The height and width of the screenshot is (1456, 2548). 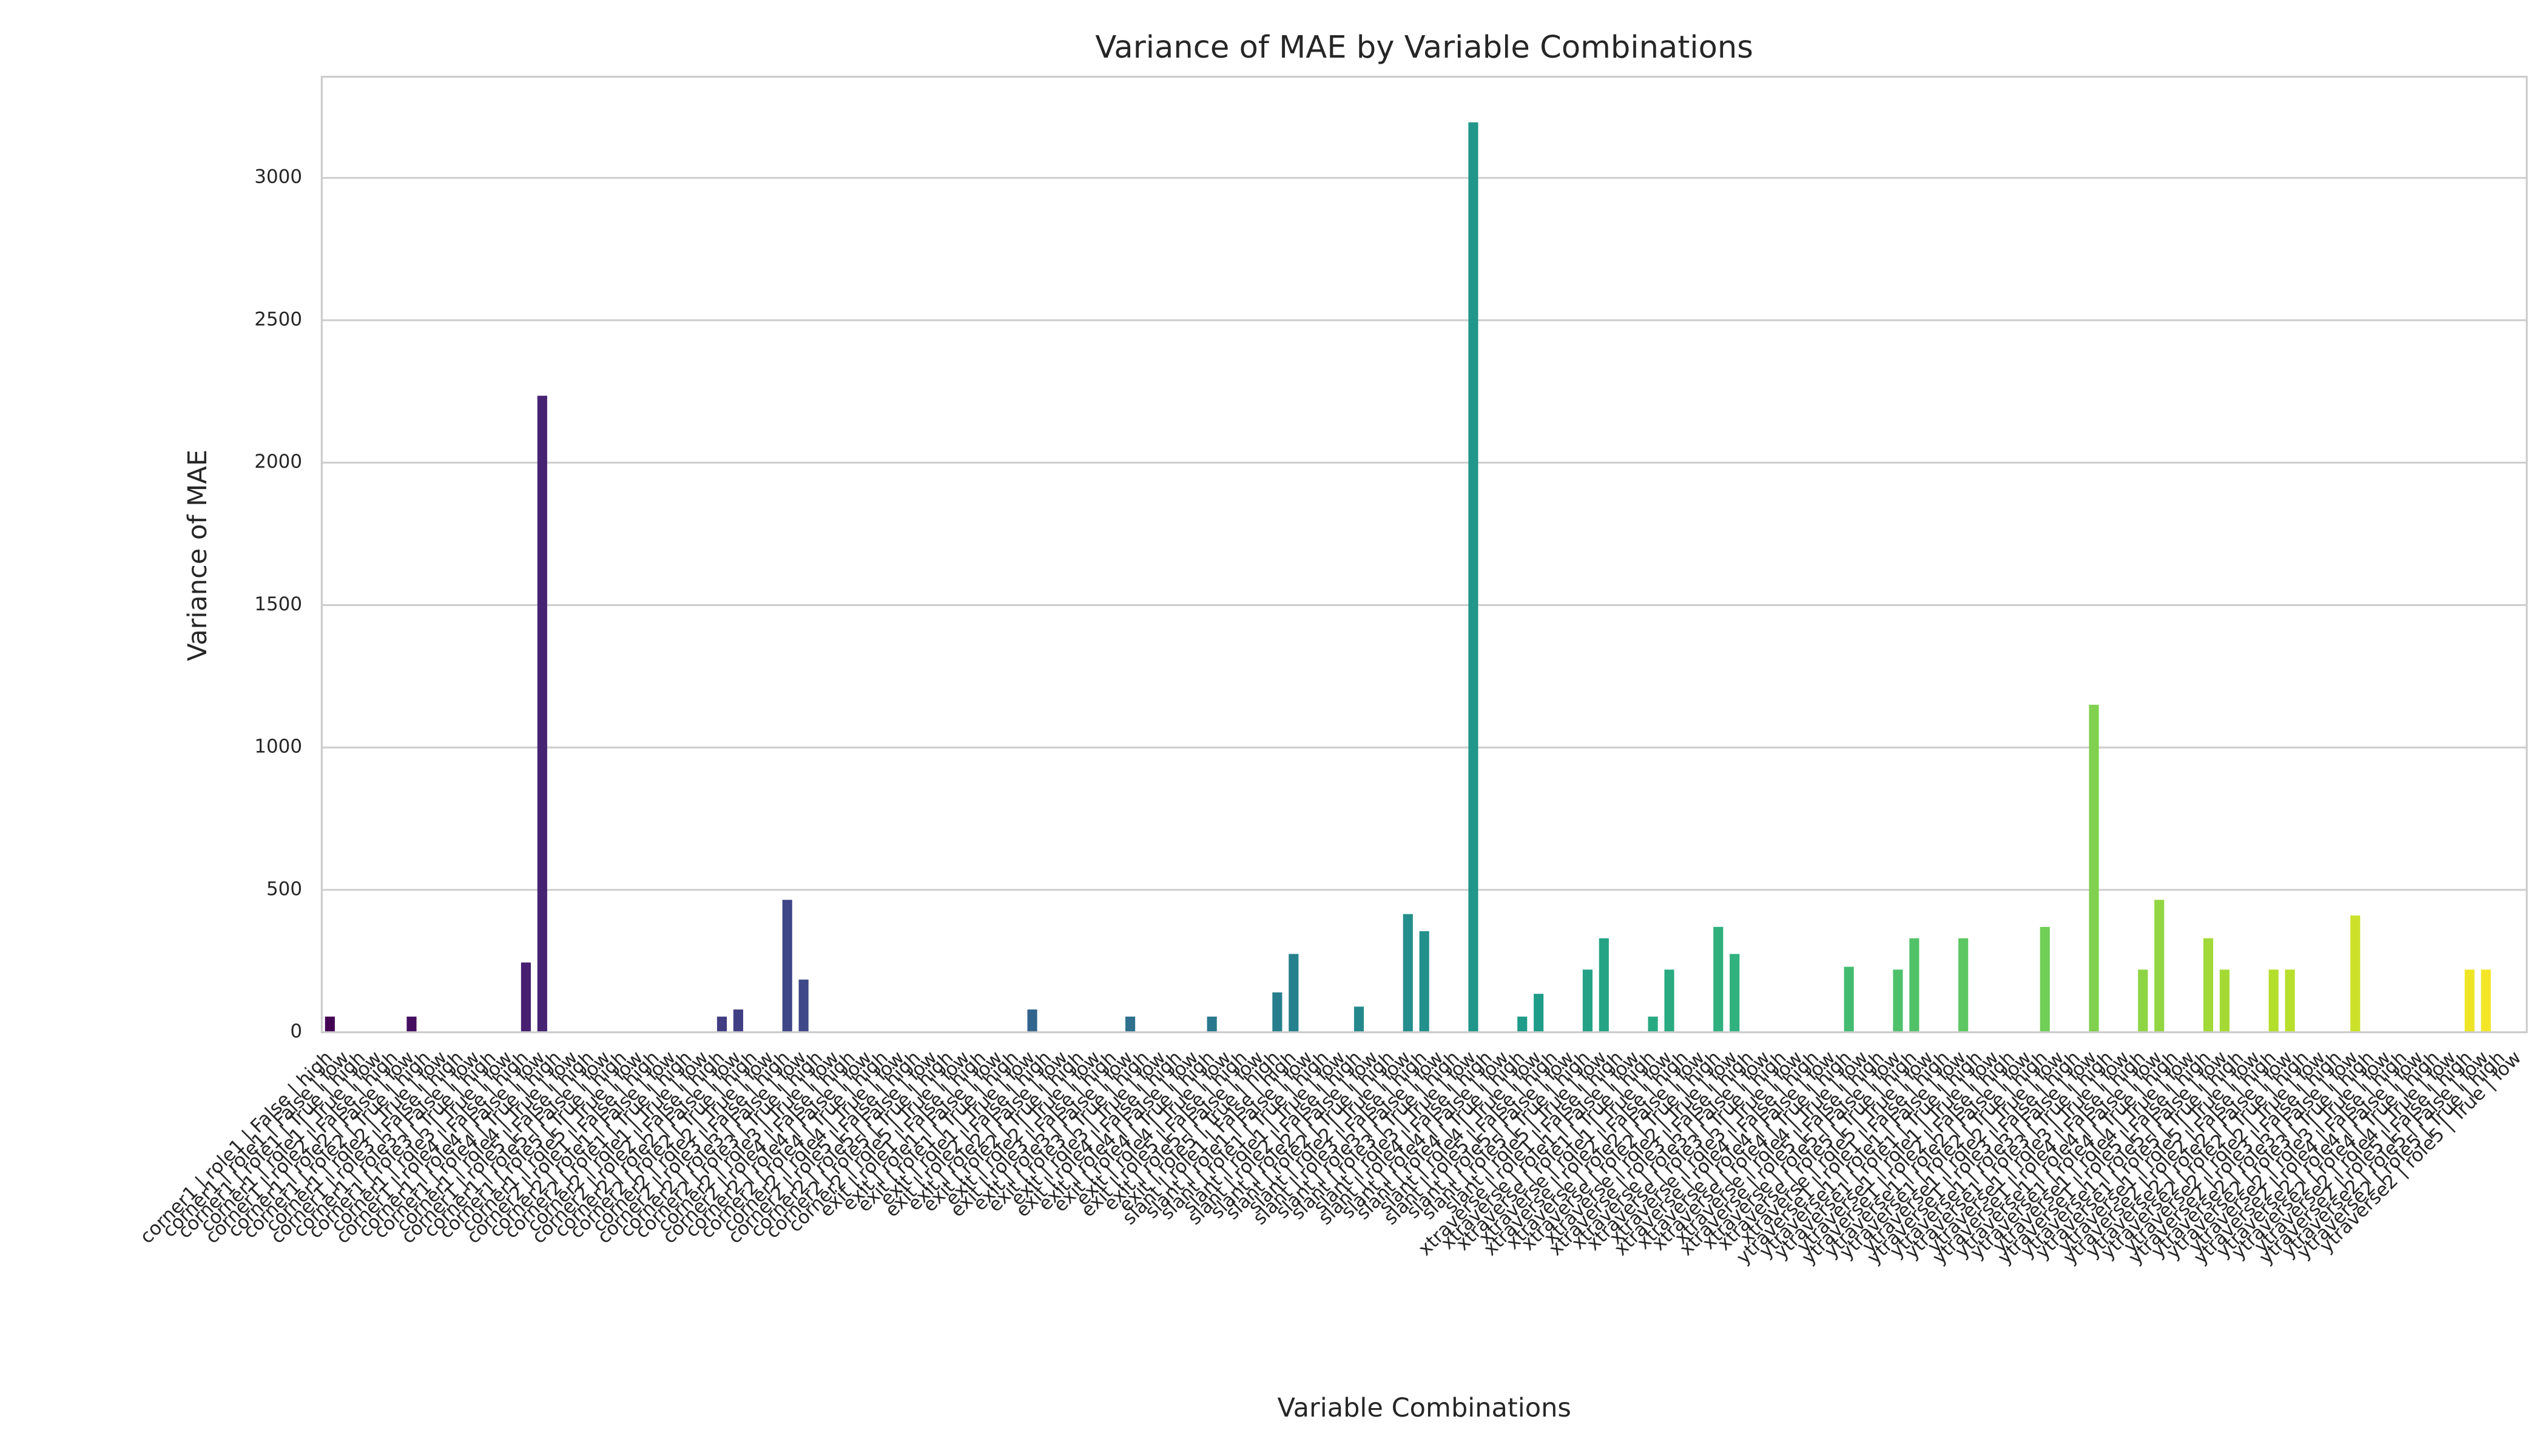 I want to click on y-tick-label: 2500, so click(x=278, y=319).